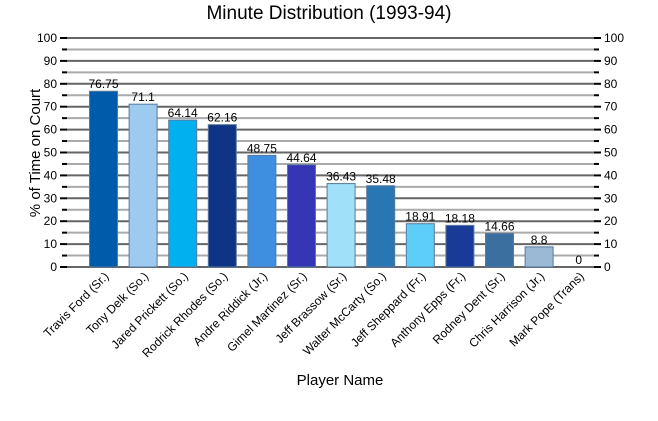 The width and height of the screenshot is (658, 421). I want to click on y-tick-label-right: 10, so click(611, 244).